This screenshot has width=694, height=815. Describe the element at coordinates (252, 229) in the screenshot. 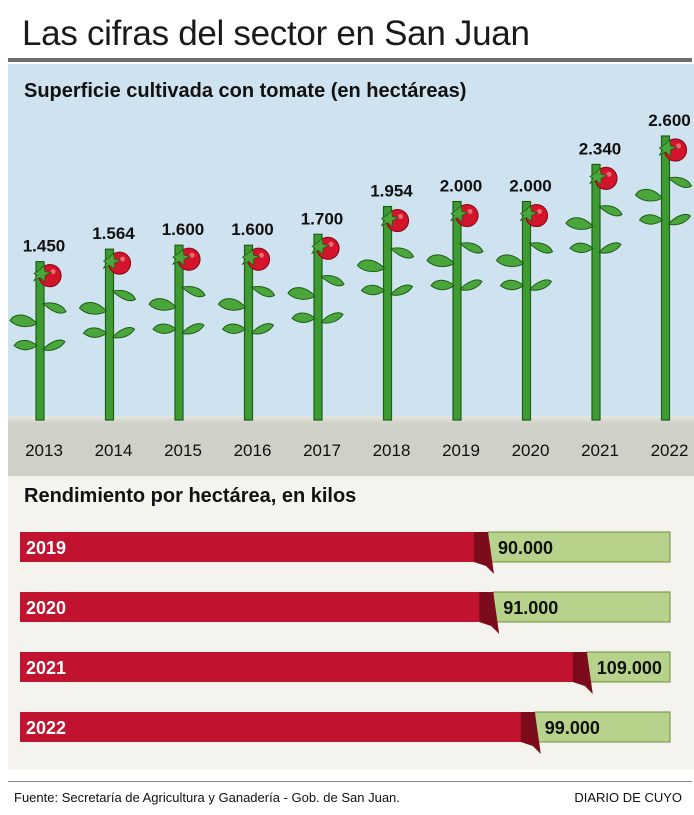

I see `value-label-2016: 1.600` at that location.